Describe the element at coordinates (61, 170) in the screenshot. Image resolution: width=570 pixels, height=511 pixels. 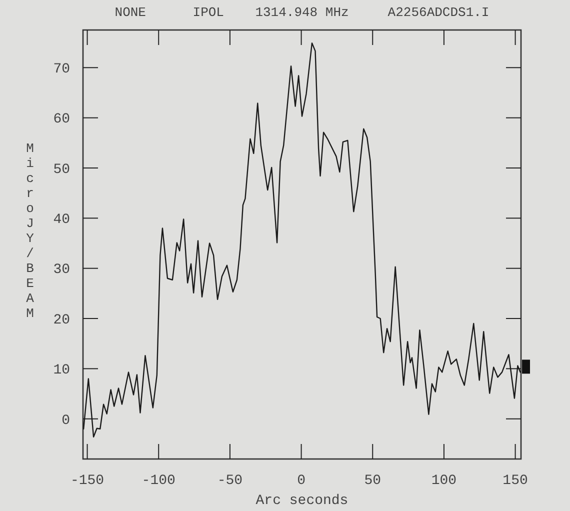
I see `y-tick-label: 50` at that location.